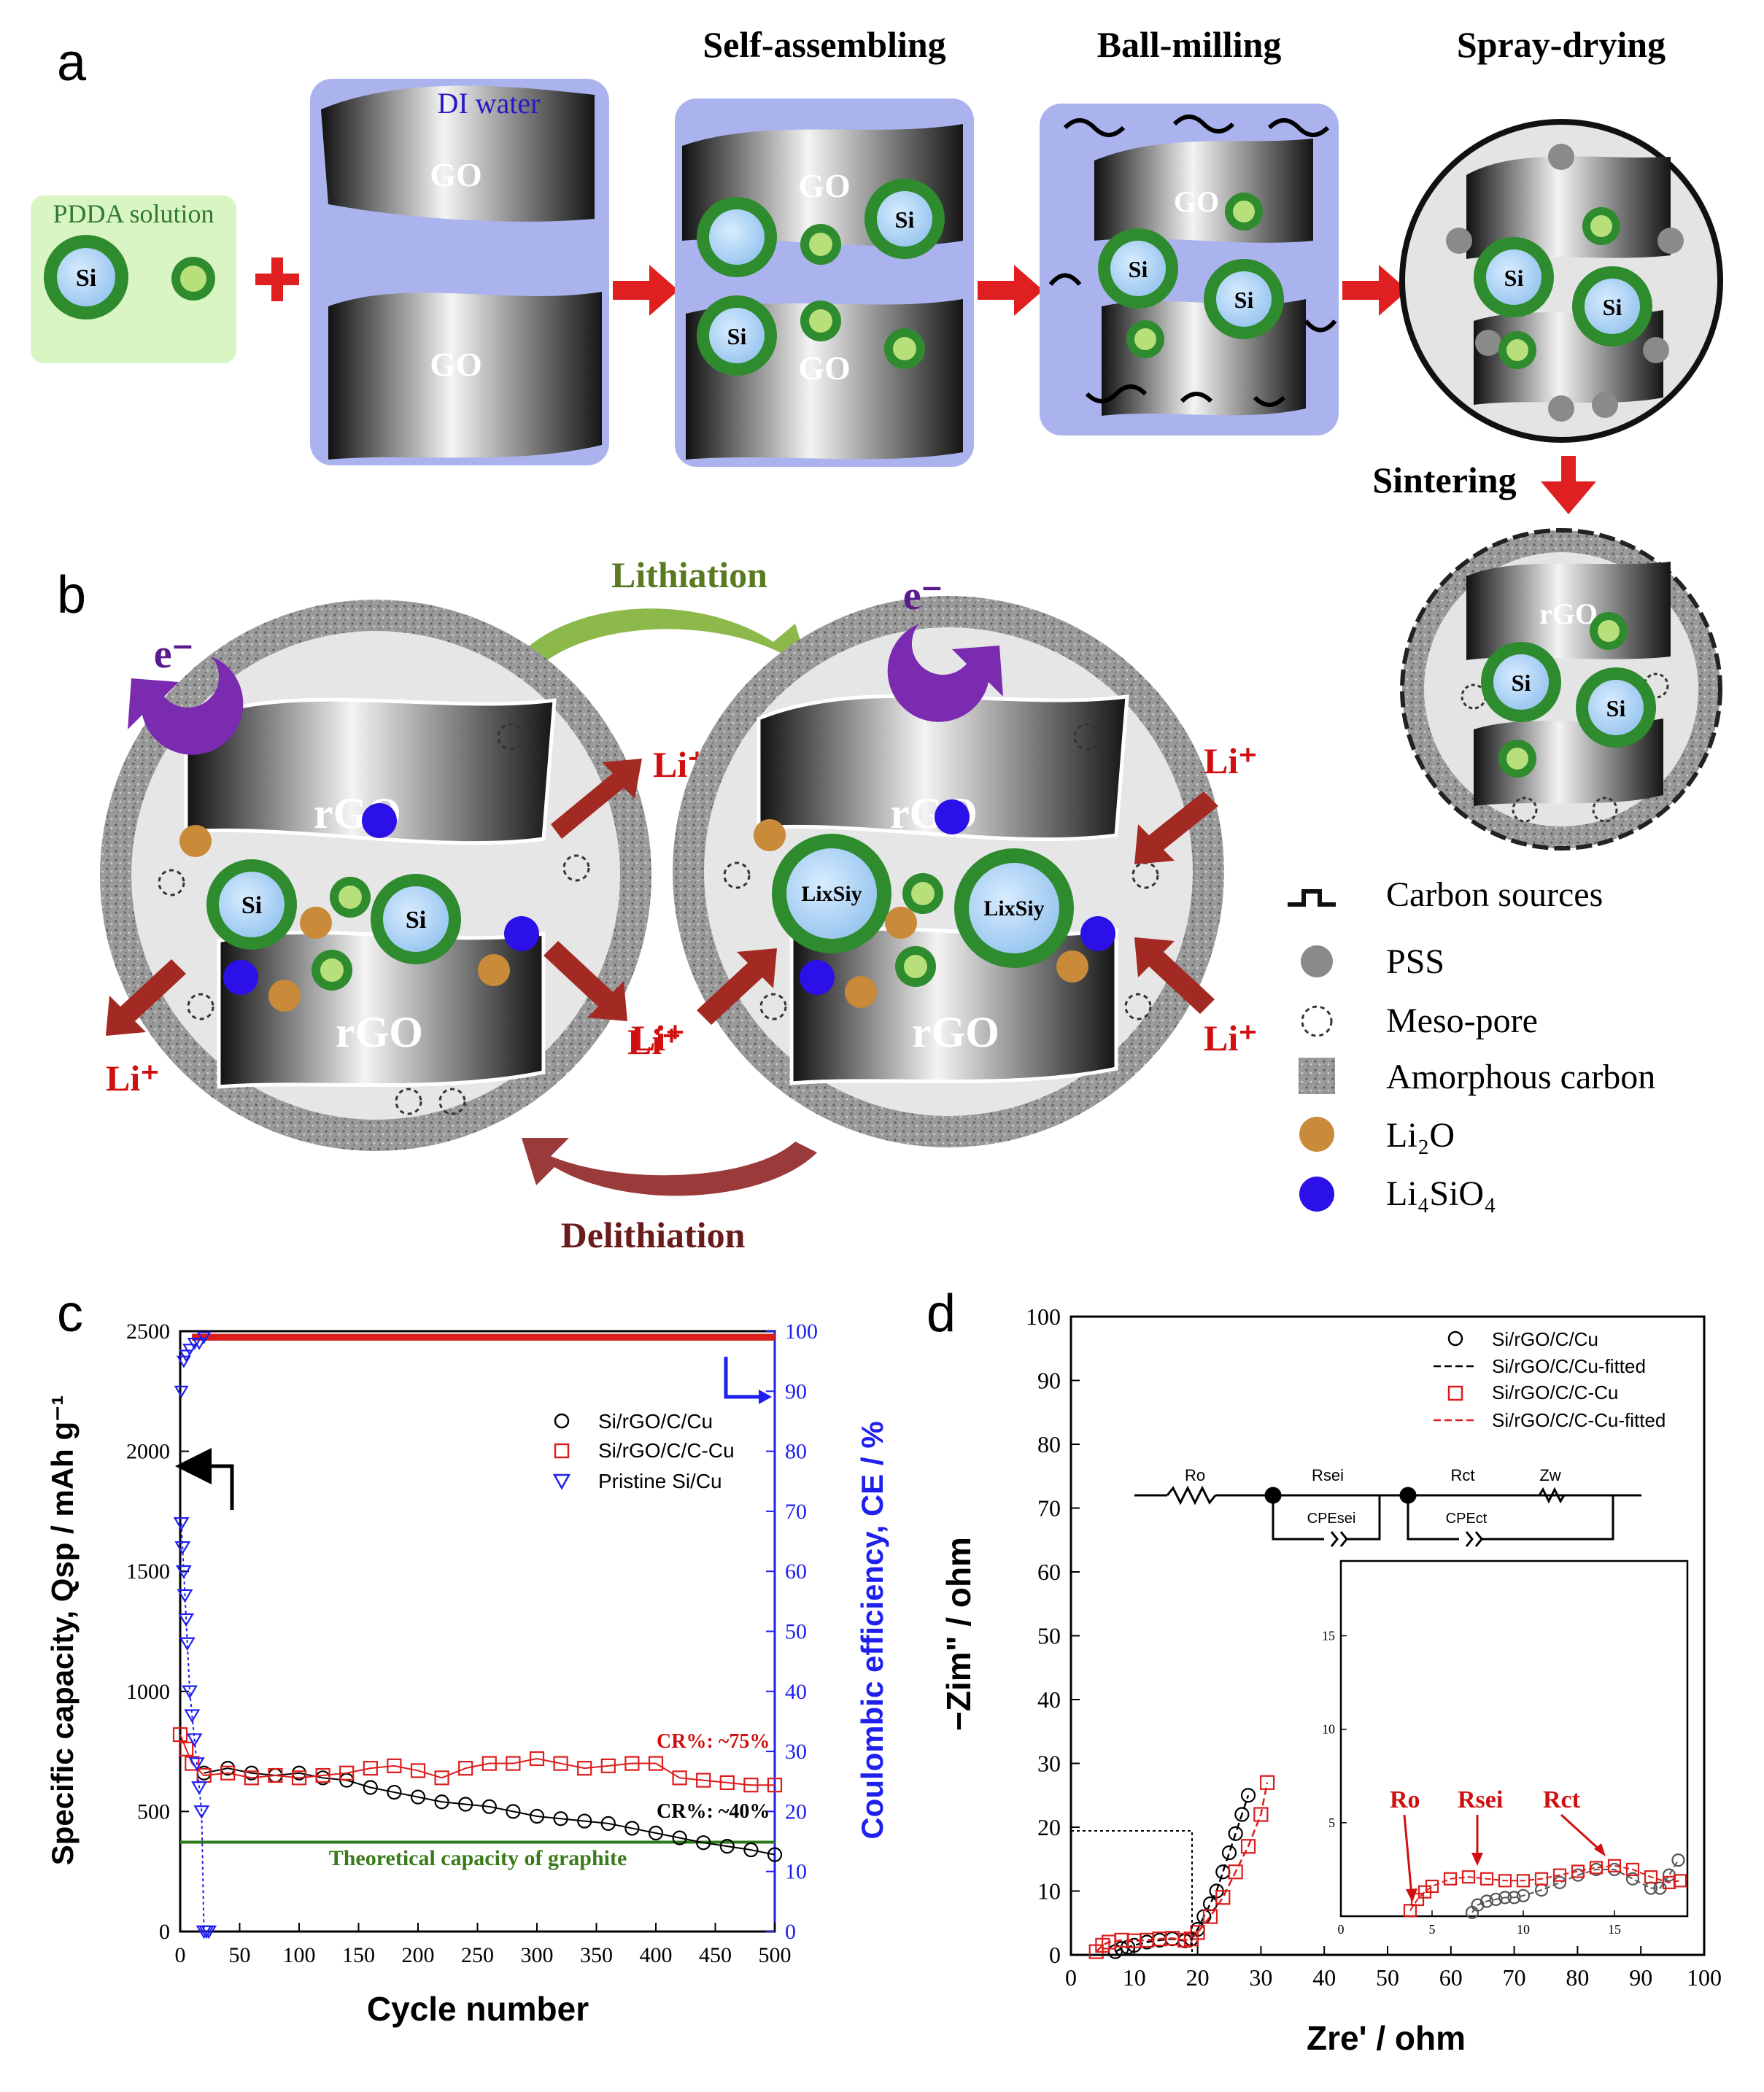 The width and height of the screenshot is (1764, 2092). Describe the element at coordinates (478, 1635) in the screenshot. I see `data-marks-c` at that location.